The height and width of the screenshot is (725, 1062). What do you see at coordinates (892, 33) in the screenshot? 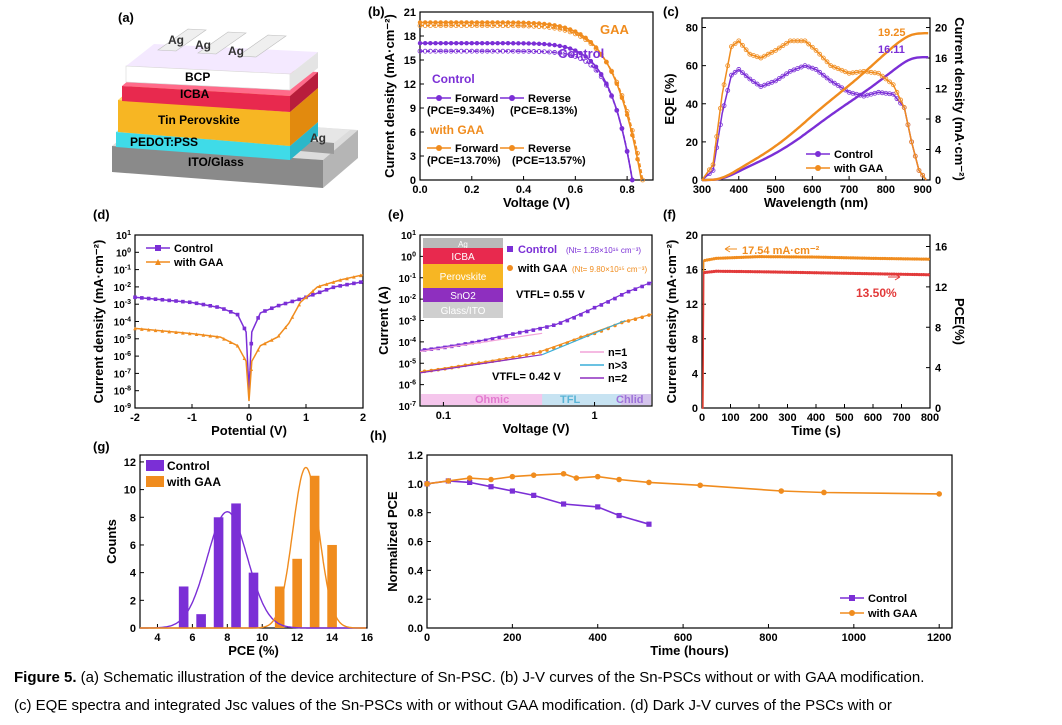
I see `panel-c-jsc-gaa-label: 19.25` at bounding box center [892, 33].